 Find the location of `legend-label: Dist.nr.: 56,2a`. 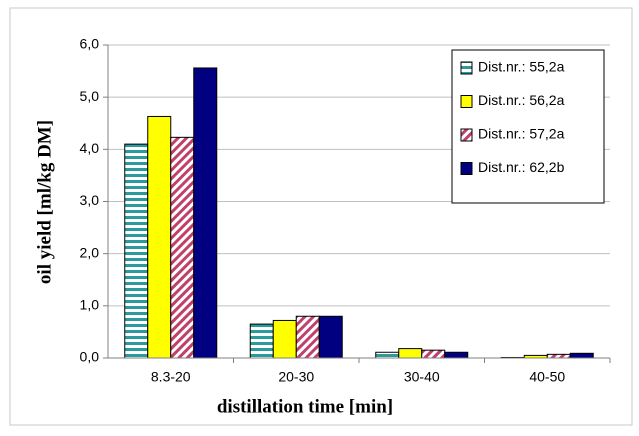

legend-label: Dist.nr.: 56,2a is located at coordinates (521, 100).